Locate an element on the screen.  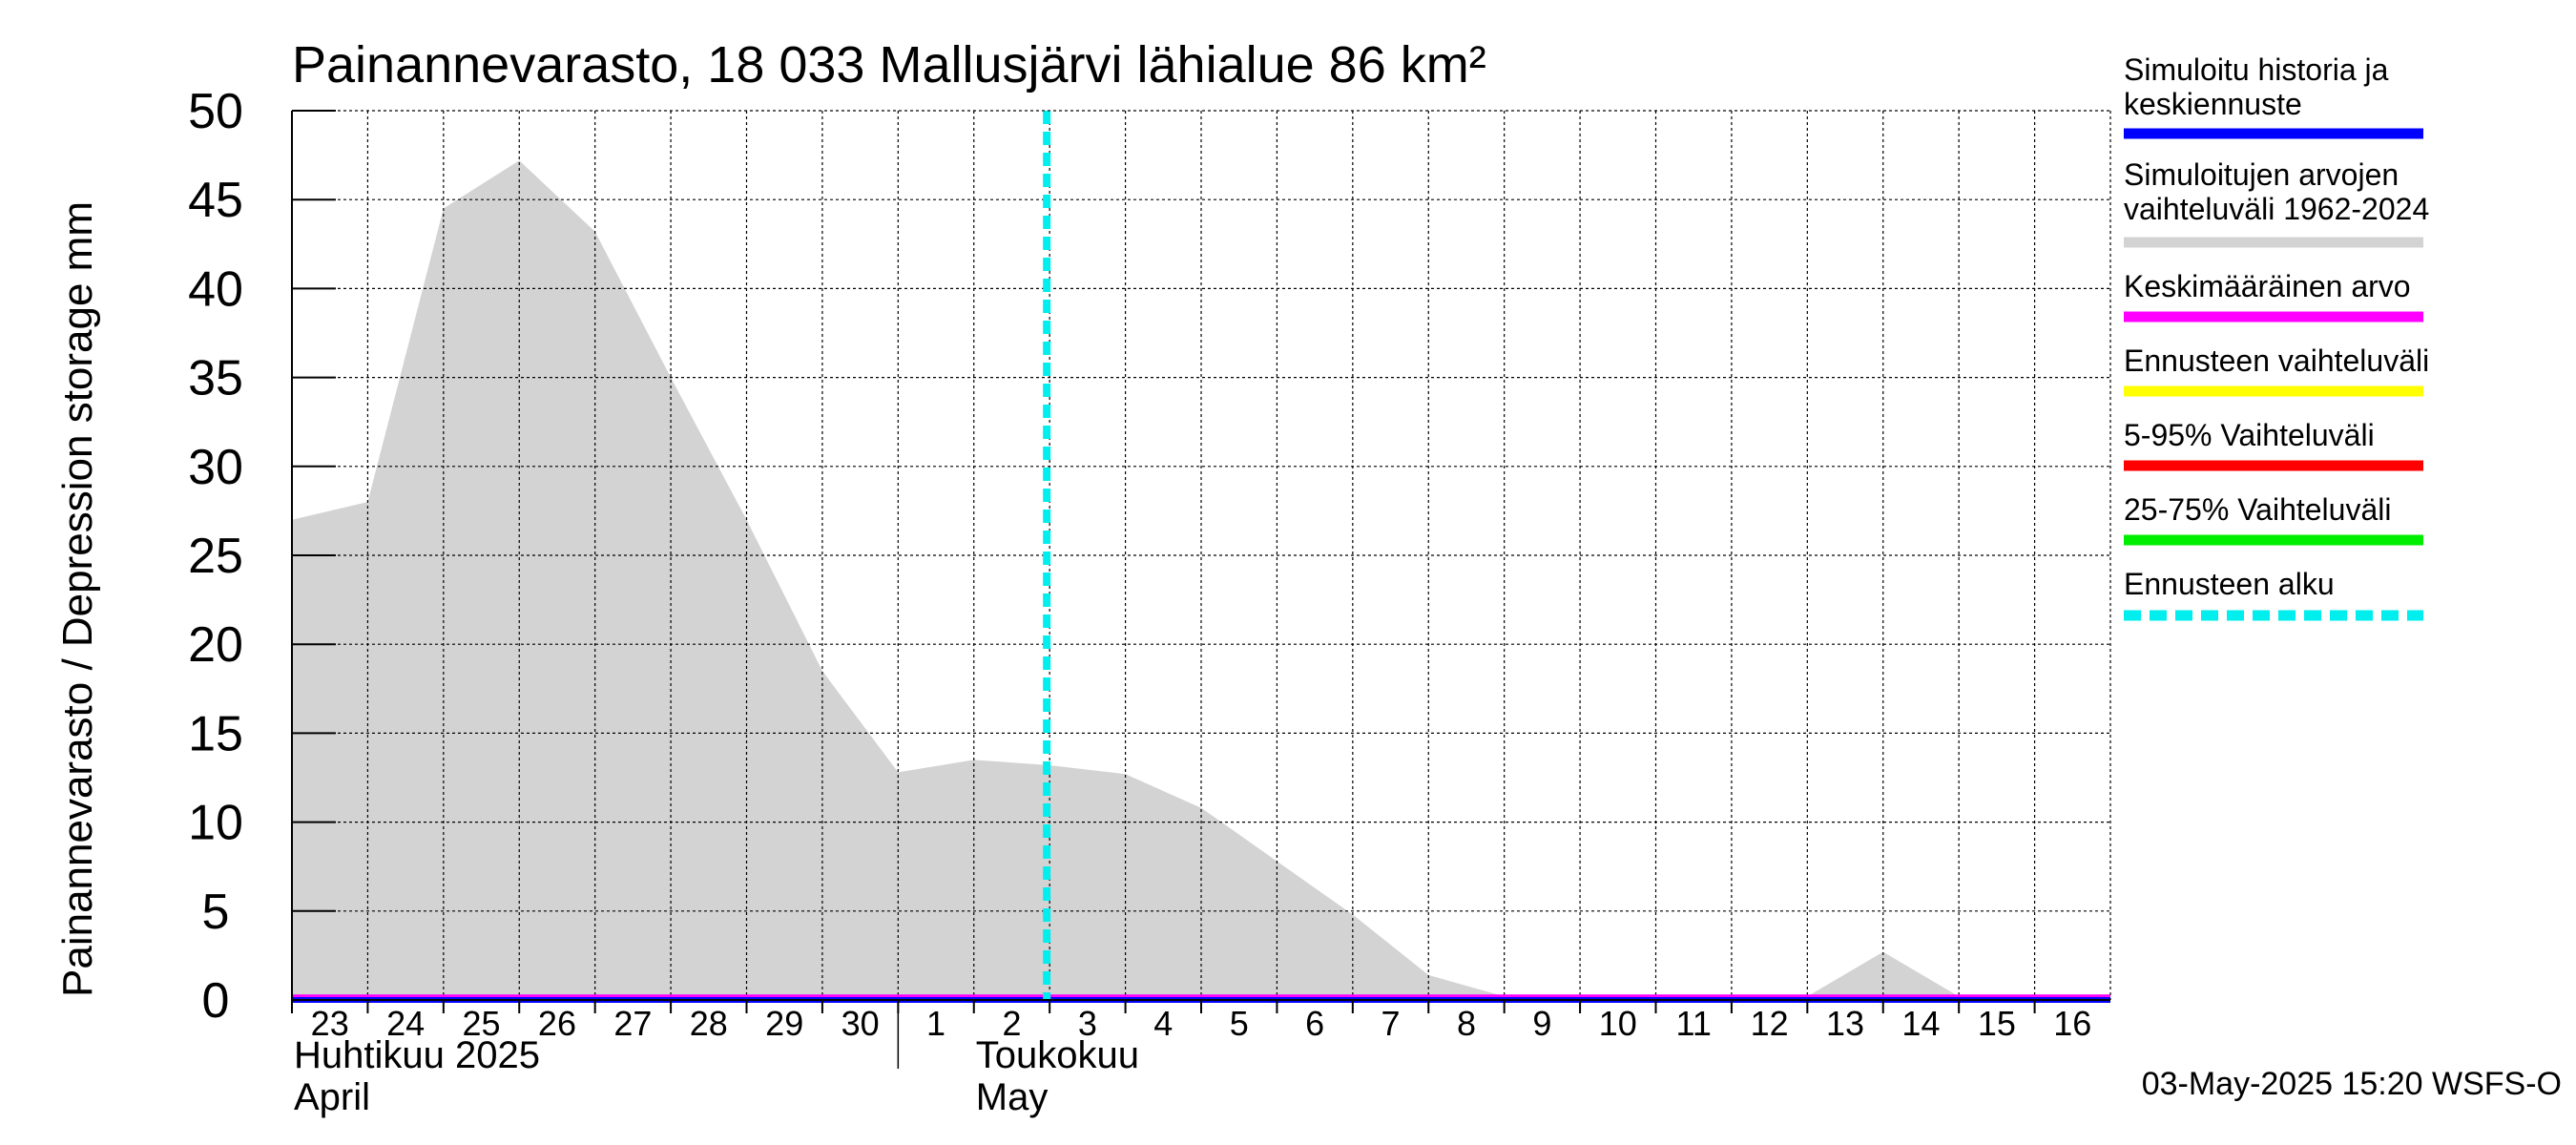
month-label: May is located at coordinates (1012, 1097).